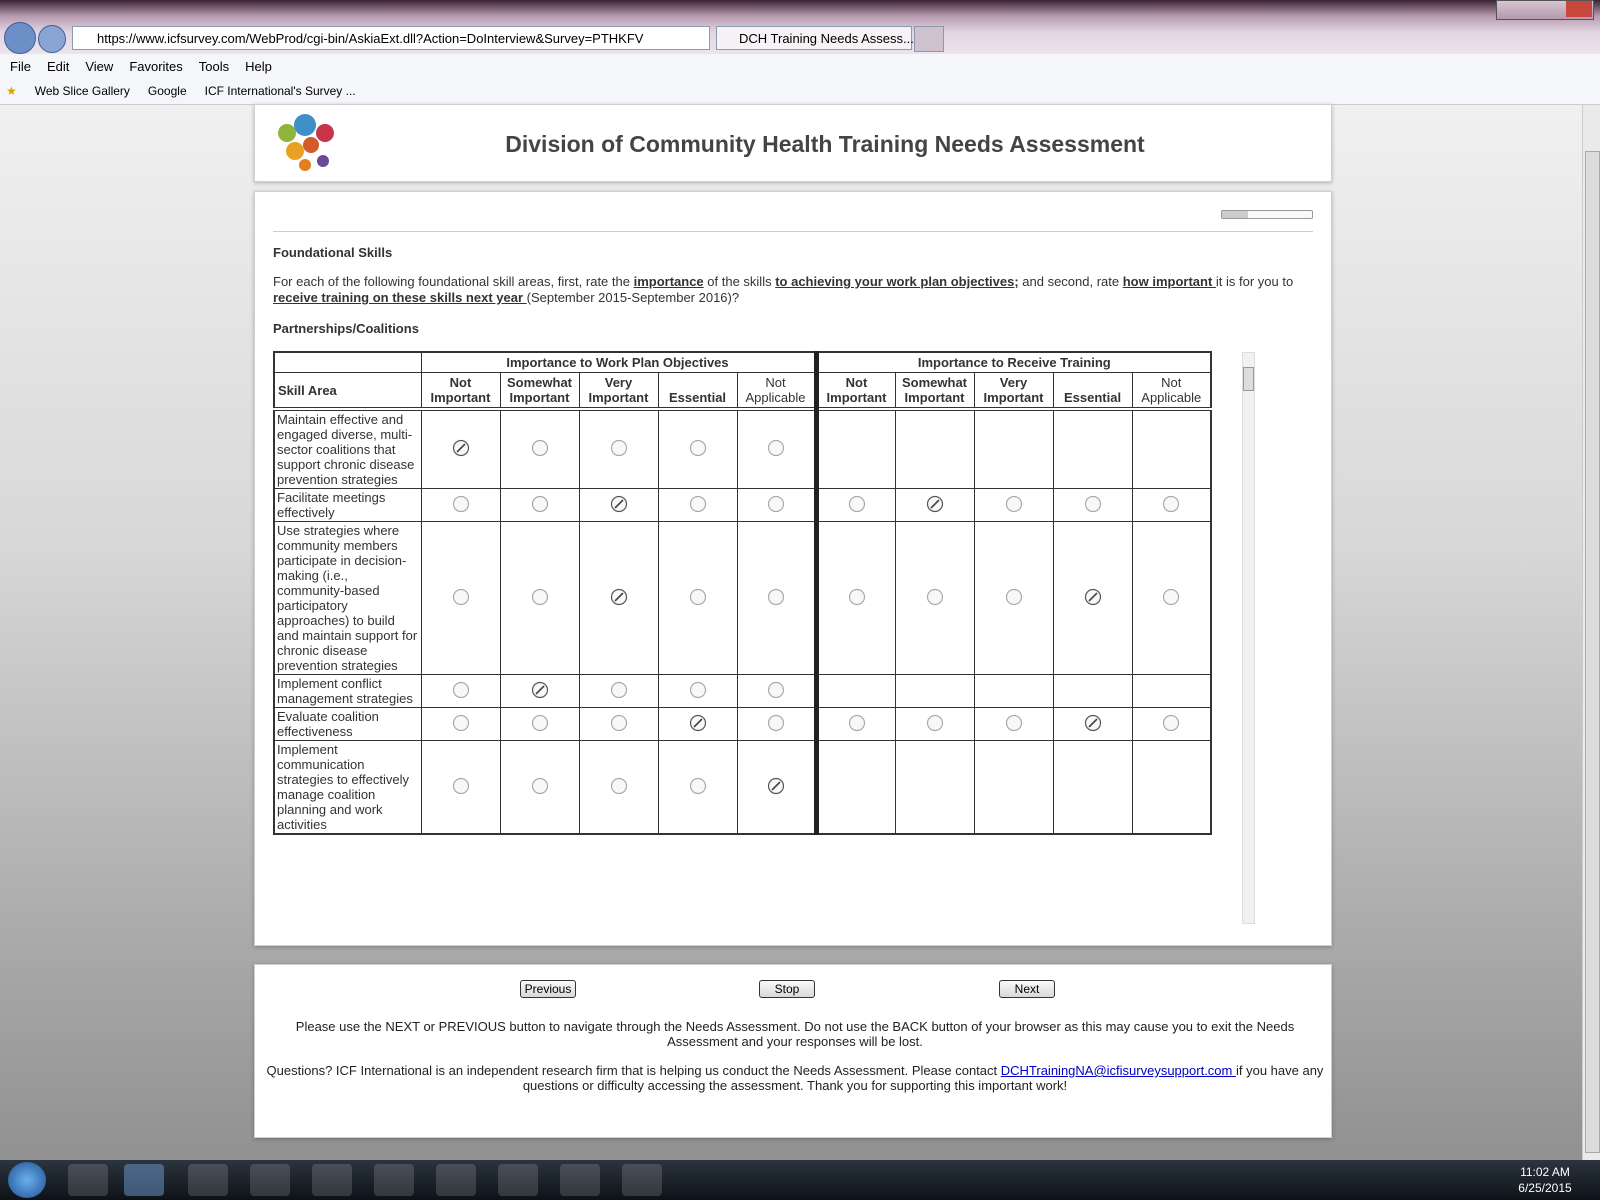  I want to click on menu-item: File, so click(20, 66).